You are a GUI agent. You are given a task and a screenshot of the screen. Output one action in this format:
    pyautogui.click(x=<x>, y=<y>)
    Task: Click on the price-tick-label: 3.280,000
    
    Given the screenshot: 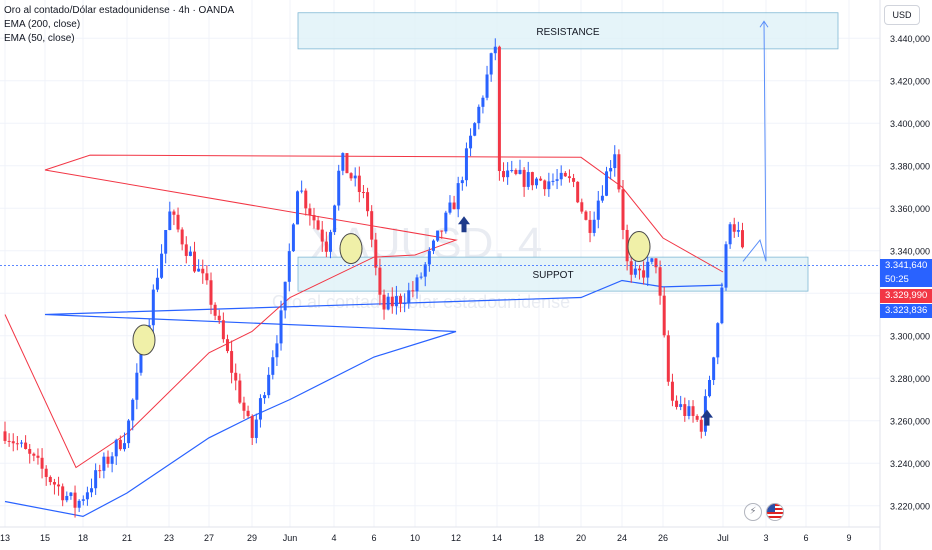 What is the action you would take?
    pyautogui.click(x=910, y=379)
    